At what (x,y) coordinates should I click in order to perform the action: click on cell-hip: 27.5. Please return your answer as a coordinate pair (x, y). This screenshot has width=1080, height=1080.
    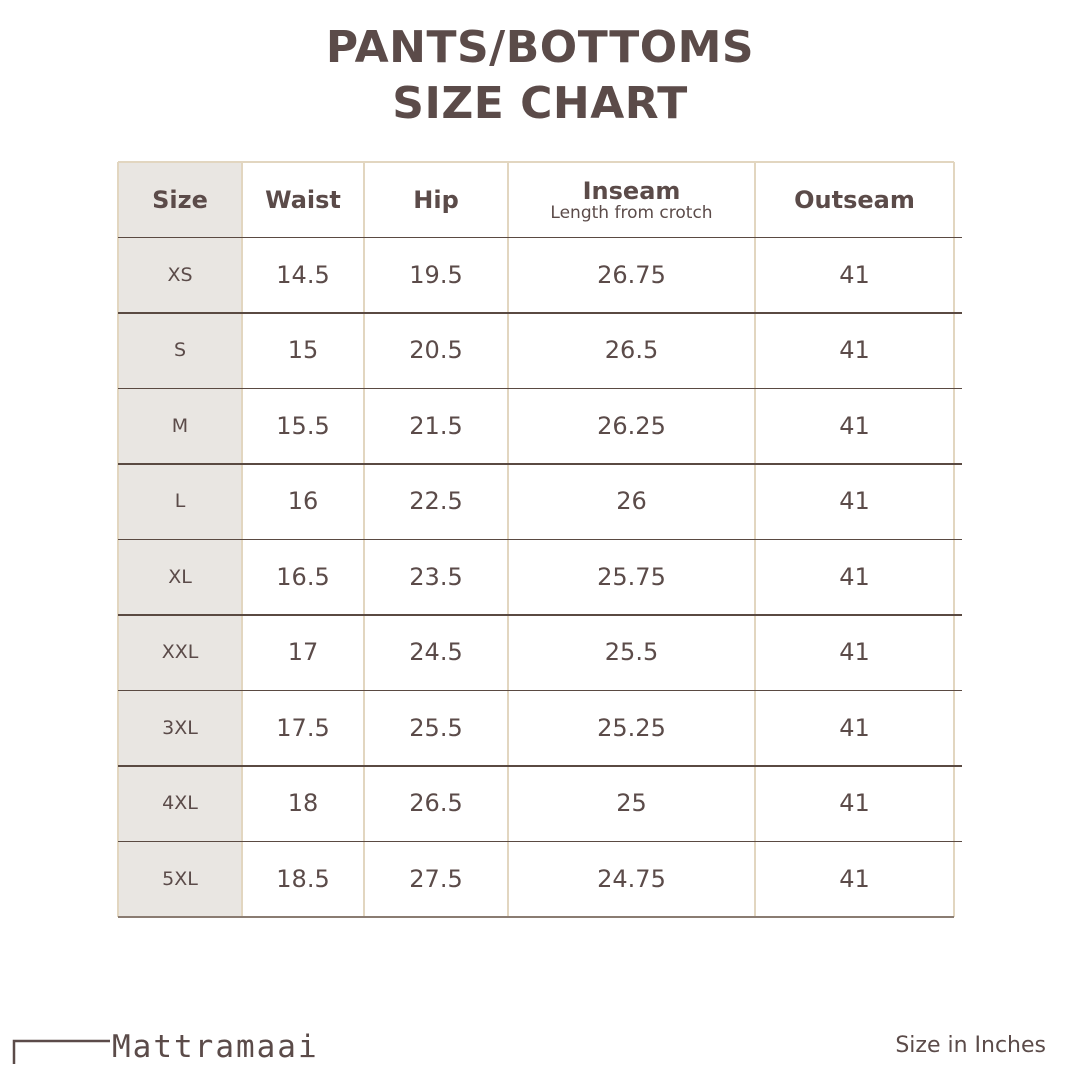
    Looking at the image, I should click on (436, 878).